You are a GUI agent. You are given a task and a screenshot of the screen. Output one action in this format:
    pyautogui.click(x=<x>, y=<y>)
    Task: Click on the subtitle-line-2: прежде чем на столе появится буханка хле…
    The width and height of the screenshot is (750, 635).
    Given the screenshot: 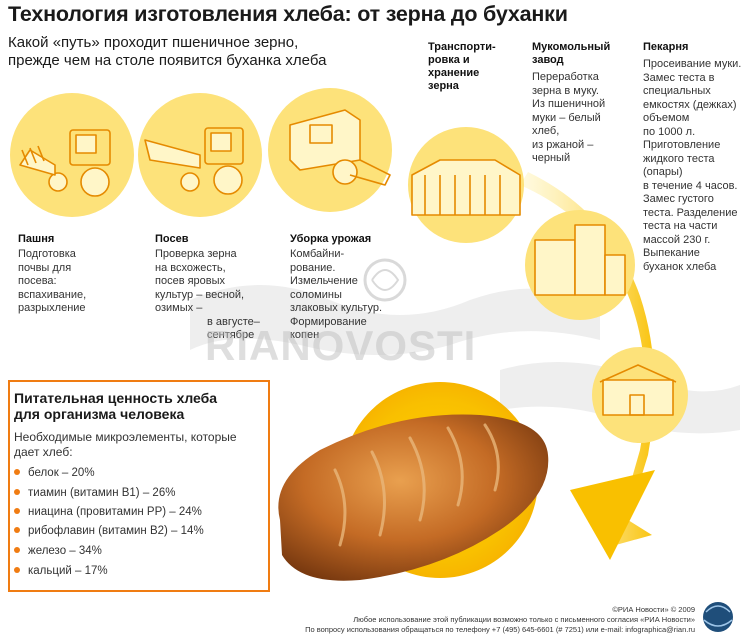 What is the action you would take?
    pyautogui.click(x=167, y=60)
    